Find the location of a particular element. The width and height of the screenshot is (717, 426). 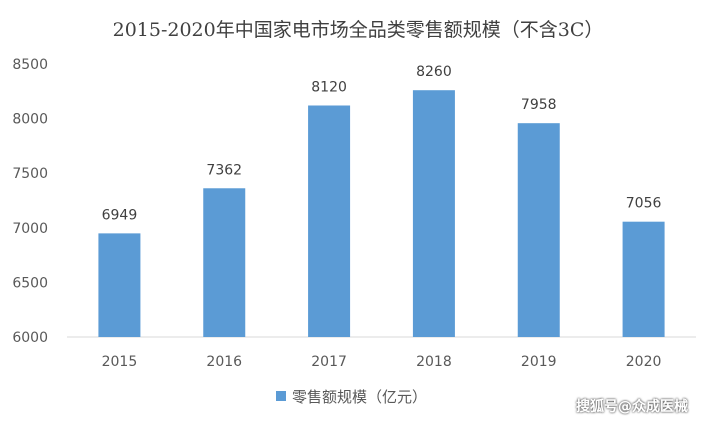

y-tick-label: 6500 is located at coordinates (30, 283).